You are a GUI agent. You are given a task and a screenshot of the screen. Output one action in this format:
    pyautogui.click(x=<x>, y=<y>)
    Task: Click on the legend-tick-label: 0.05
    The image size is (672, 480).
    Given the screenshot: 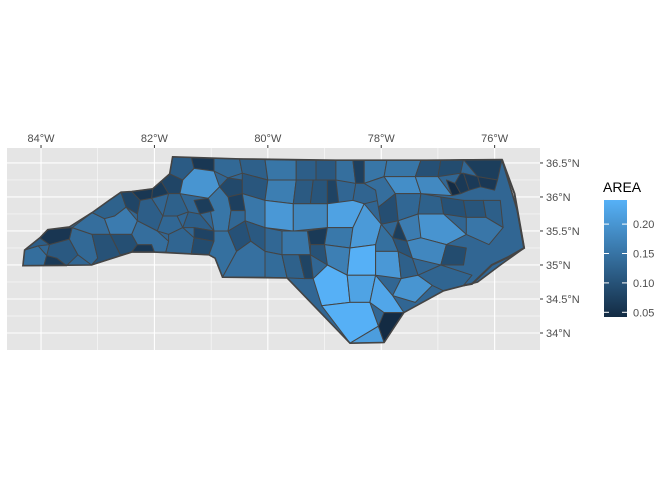 What is the action you would take?
    pyautogui.click(x=643, y=313)
    